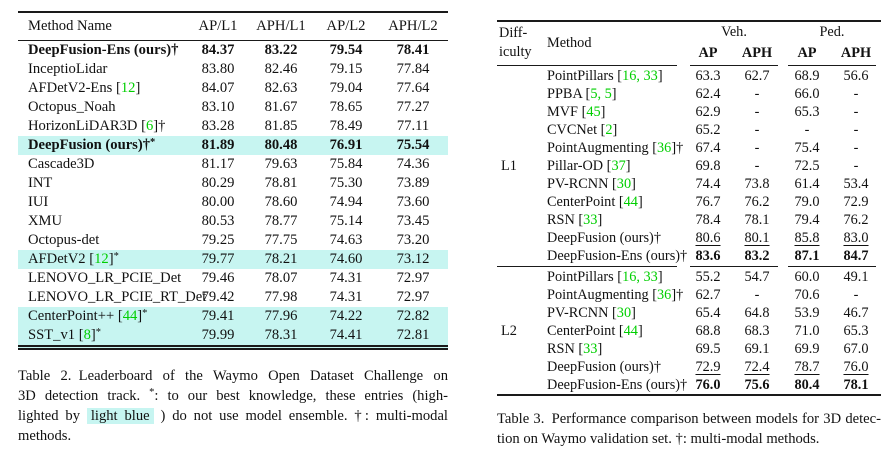 Image resolution: width=895 pixels, height=460 pixels. What do you see at coordinates (103, 145) in the screenshot?
I see `method-cell: DeepFusion (ours)†*` at bounding box center [103, 145].